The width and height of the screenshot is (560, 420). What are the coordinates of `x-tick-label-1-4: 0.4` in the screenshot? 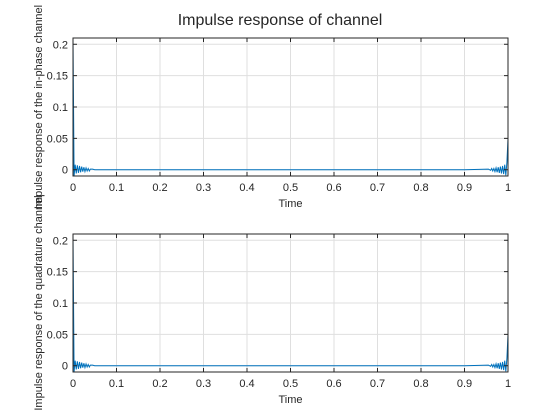 It's located at (246, 188).